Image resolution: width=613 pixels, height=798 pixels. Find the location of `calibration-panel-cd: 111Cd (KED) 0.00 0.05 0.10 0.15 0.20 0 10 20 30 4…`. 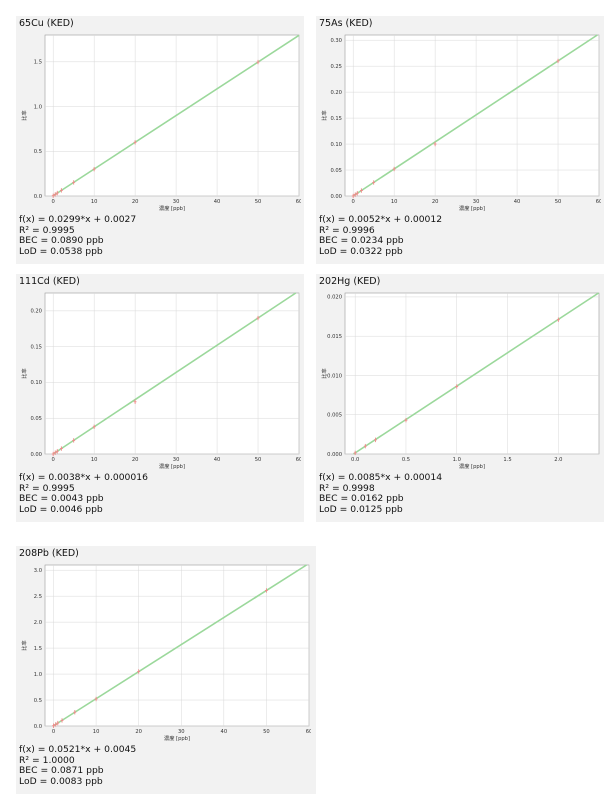

calibration-panel-cd: 111Cd (KED) 0.00 0.05 0.10 0.15 0.20 0 10 20 30 4… is located at coordinates (160, 398).